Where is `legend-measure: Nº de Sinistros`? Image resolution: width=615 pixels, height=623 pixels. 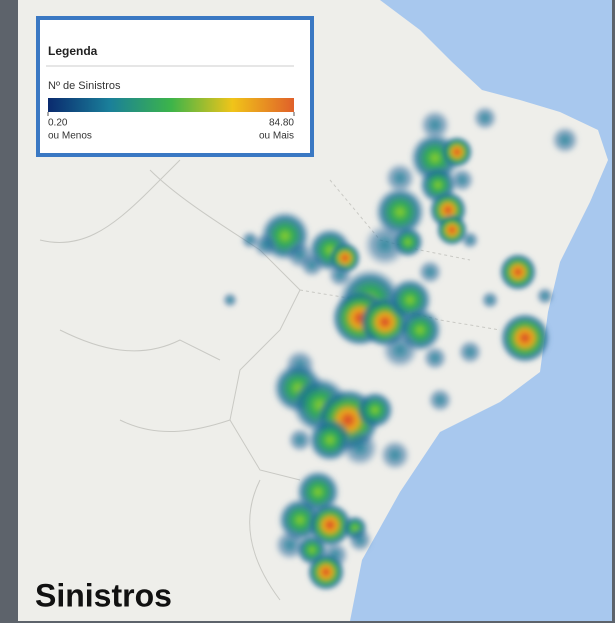
legend-measure: Nº de Sinistros is located at coordinates (84, 86).